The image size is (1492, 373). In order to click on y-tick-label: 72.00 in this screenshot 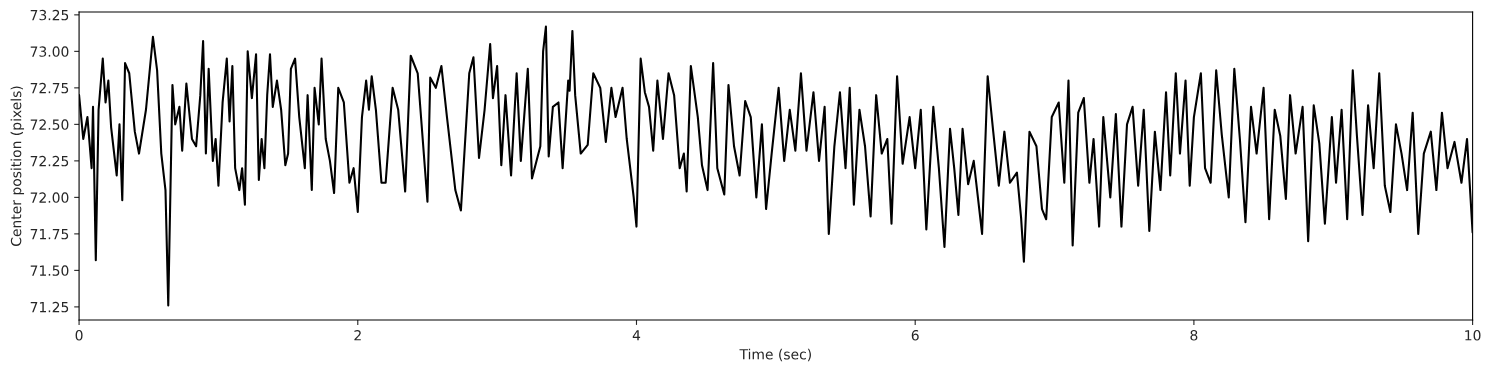, I will do `click(49, 197)`.